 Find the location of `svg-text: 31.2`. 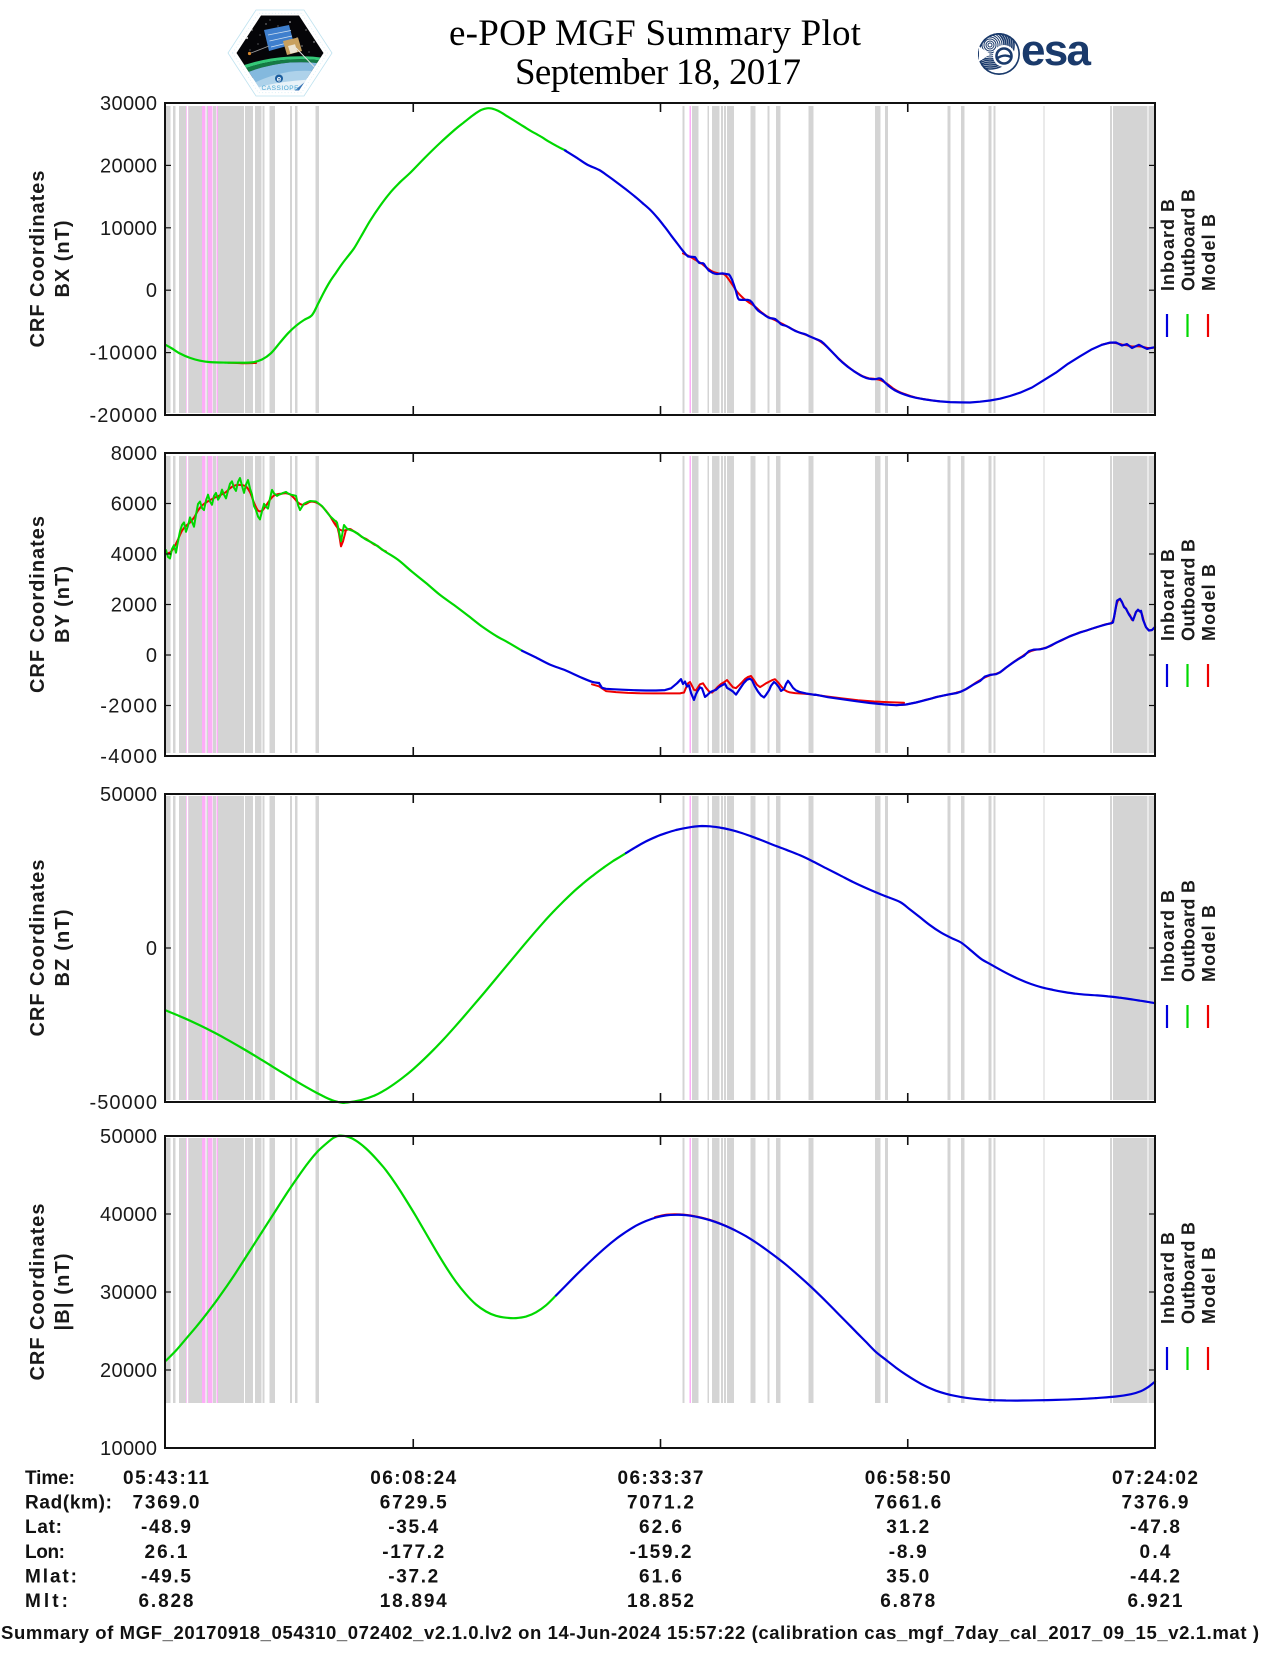

svg-text: 31.2 is located at coordinates (907, 1527).